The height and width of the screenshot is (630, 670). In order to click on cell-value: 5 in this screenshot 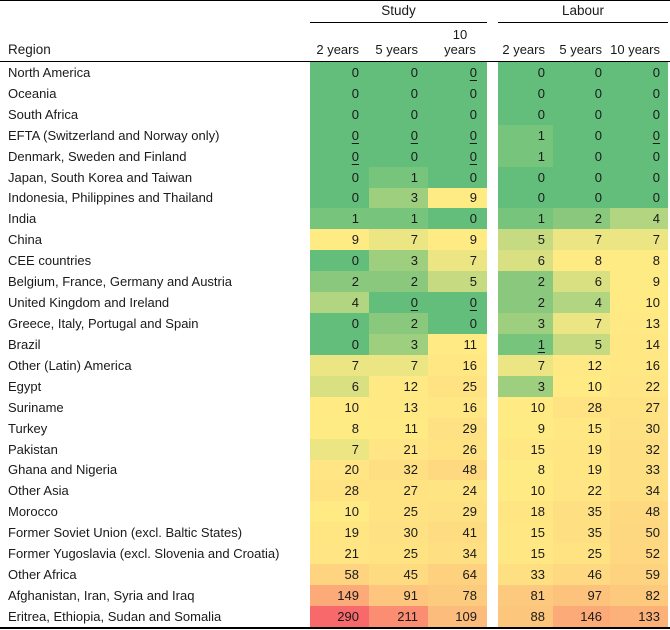, I will do `click(541, 240)`.